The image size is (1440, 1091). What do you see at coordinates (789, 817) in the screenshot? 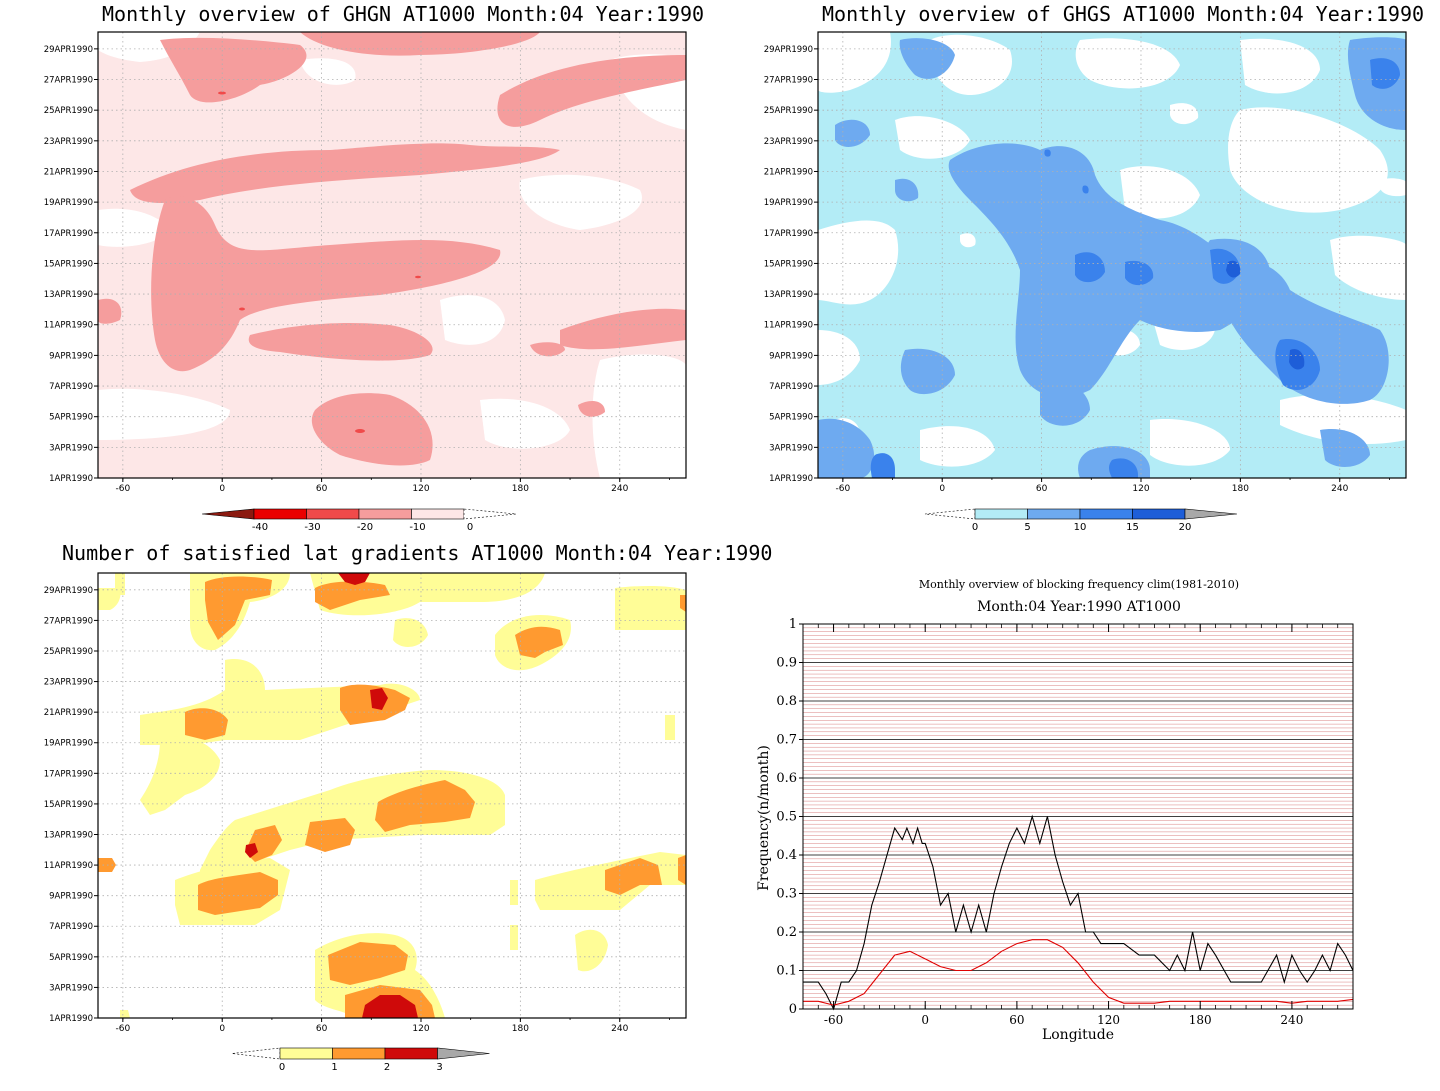
I see `line-chart-y-ticks: 0 0.1 0.2 0.3 0.4 0.5 0.6 0.7 0.8 0.9 1` at bounding box center [789, 817].